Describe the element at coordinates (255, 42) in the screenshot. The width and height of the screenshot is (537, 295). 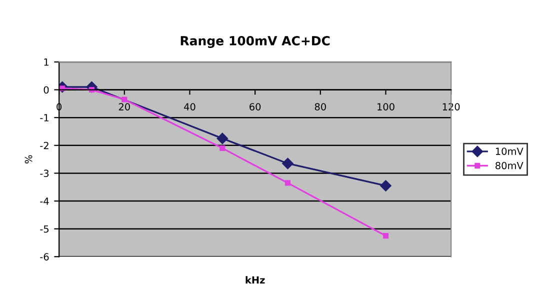
I see `chart-title: Range 100mV AC+DC` at that location.